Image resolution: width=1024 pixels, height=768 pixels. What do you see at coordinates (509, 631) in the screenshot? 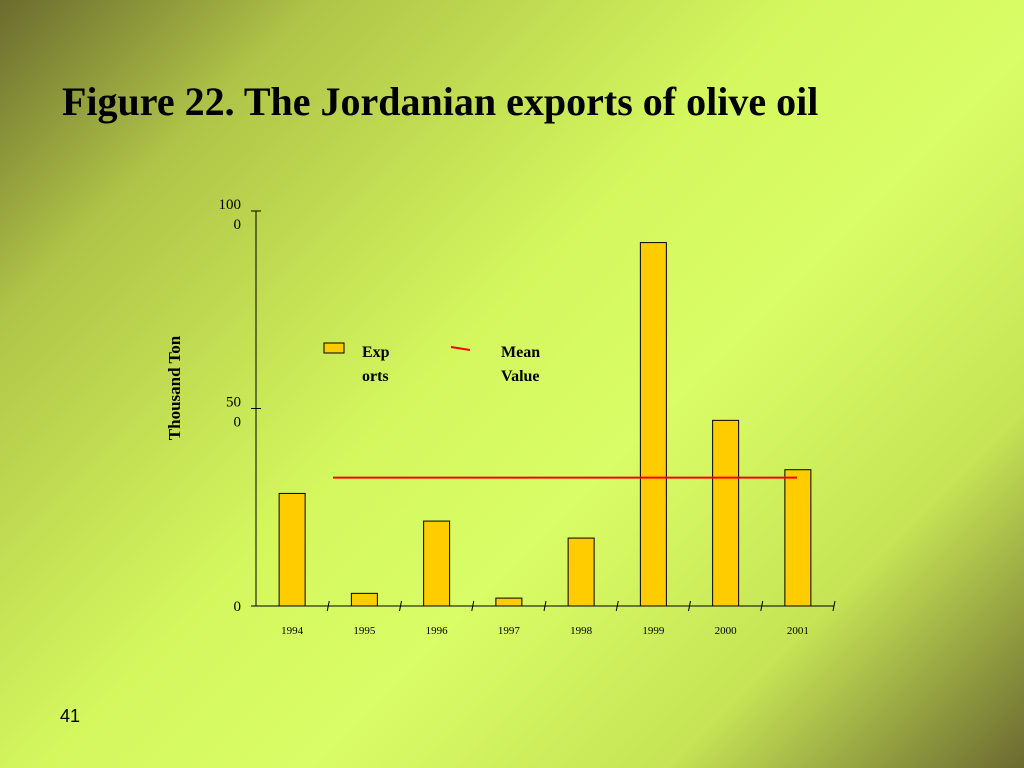
I see `x-tick-label: 1997` at bounding box center [509, 631].